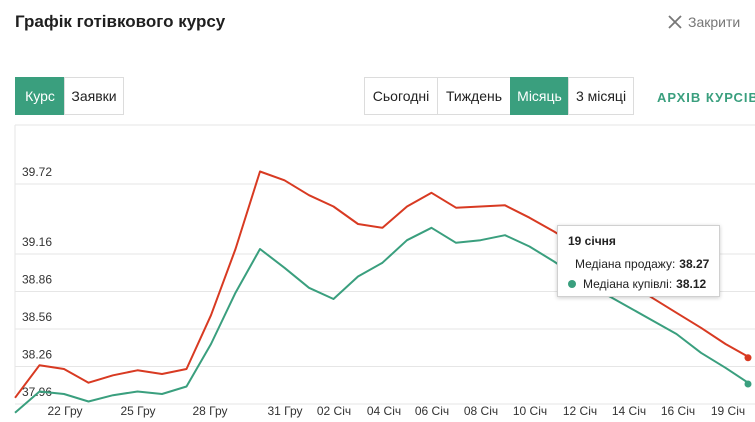 This screenshot has width=755, height=422. What do you see at coordinates (474, 96) in the screenshot?
I see `period-week-button: Тиждень` at bounding box center [474, 96].